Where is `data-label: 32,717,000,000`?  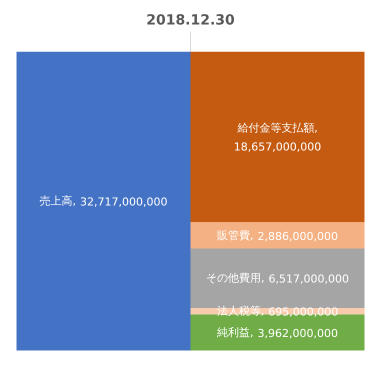 data-label: 32,717,000,000 is located at coordinates (124, 202).